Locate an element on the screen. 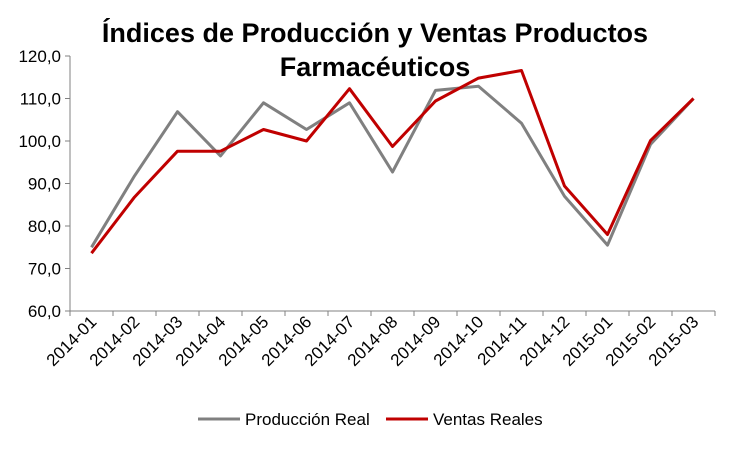 The image size is (750, 454). y-tick-labels: 60,0 70,0 80,0 90,0 100,0 110,0 120,0 is located at coordinates (44, 184).